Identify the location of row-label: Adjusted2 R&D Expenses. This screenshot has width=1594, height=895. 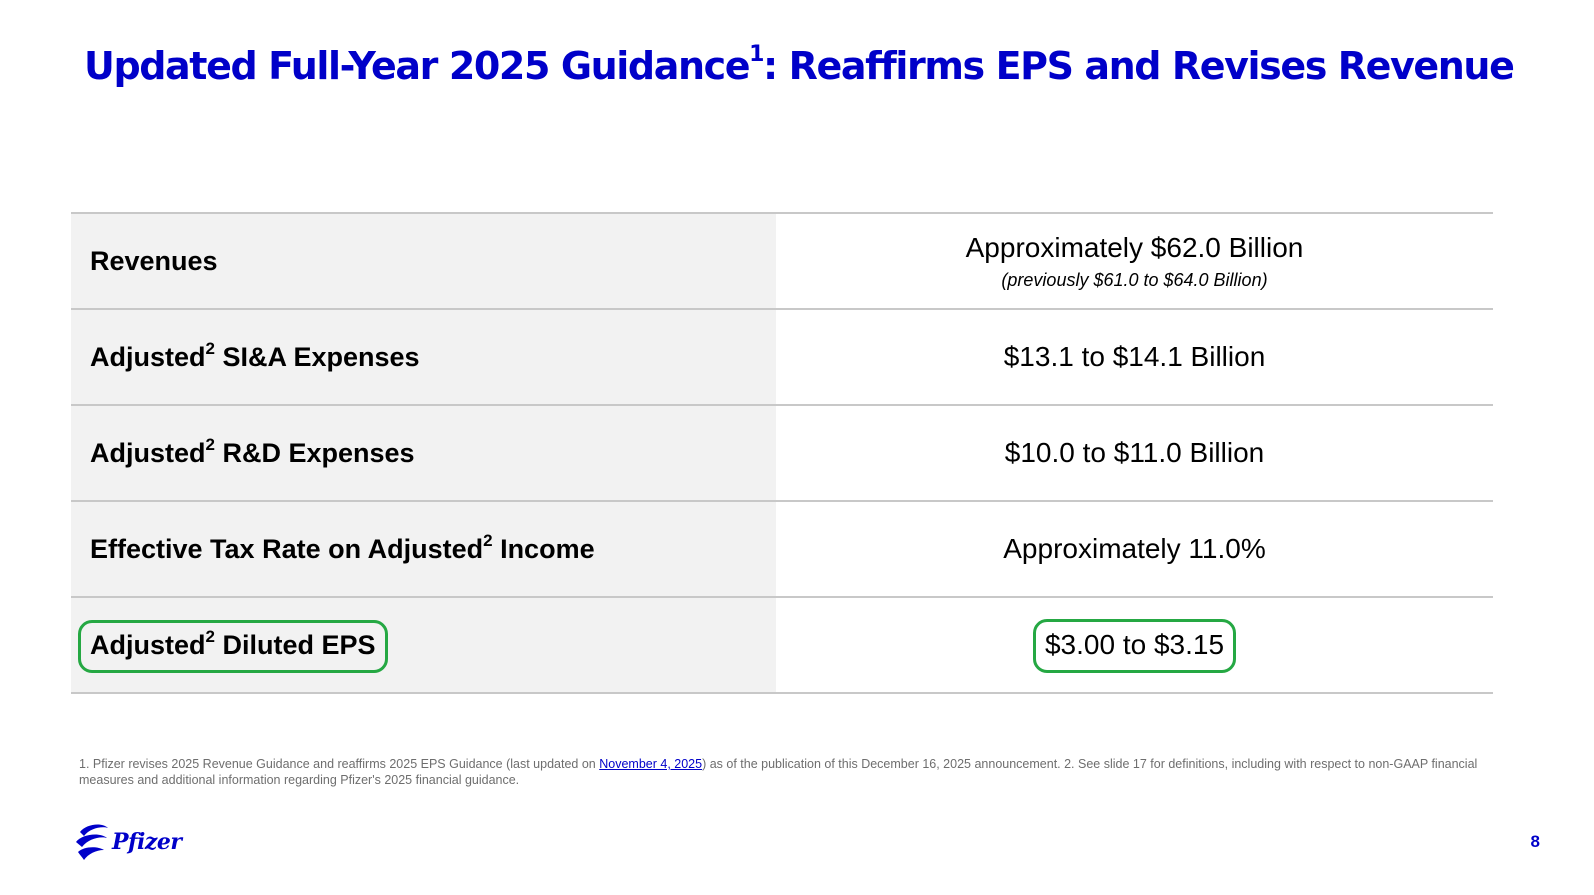
(252, 451).